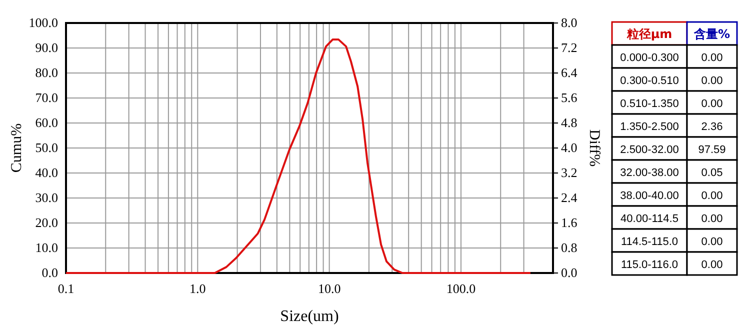  Describe the element at coordinates (569, 72) in the screenshot. I see `y2-tick-label: 6.4` at that location.